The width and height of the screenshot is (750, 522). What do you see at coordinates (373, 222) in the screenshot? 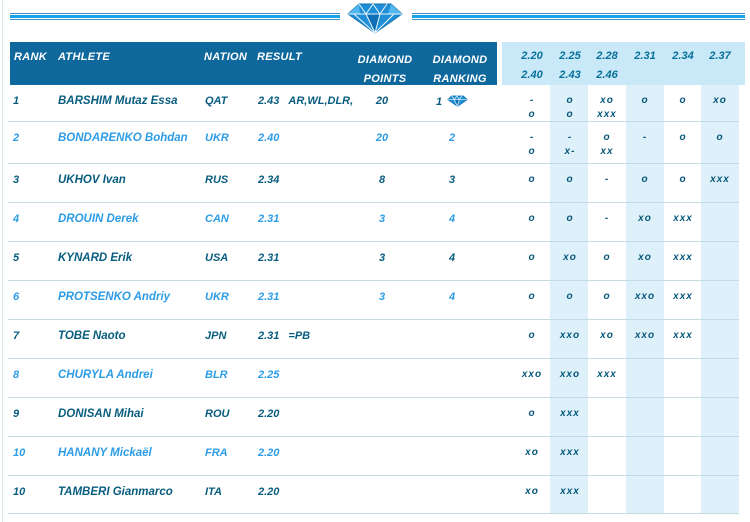
I see `table-row: 4 DROUIN Derek CAN 2.31 3 4 o o - xo xxx` at bounding box center [373, 222].